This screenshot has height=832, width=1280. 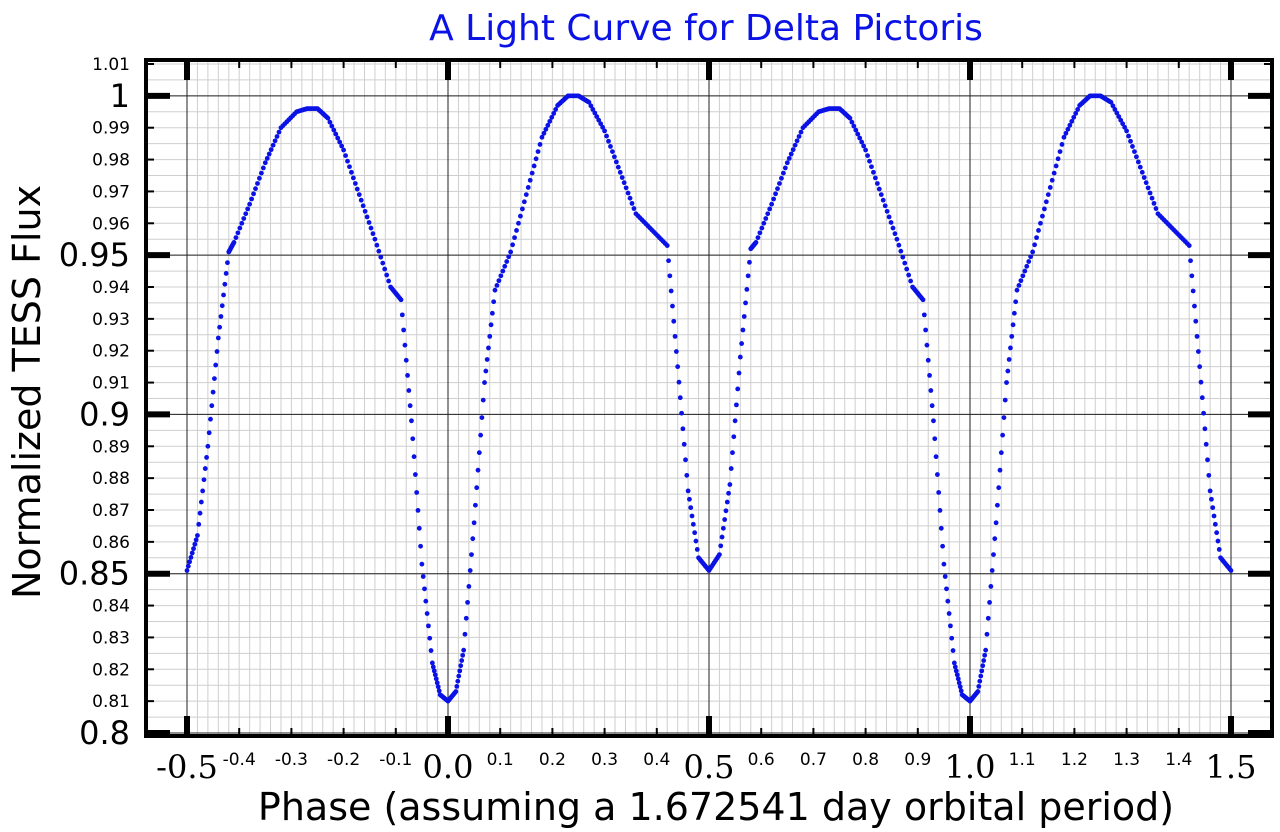 I want to click on x-tick-label: 1.2, so click(x=1074, y=760).